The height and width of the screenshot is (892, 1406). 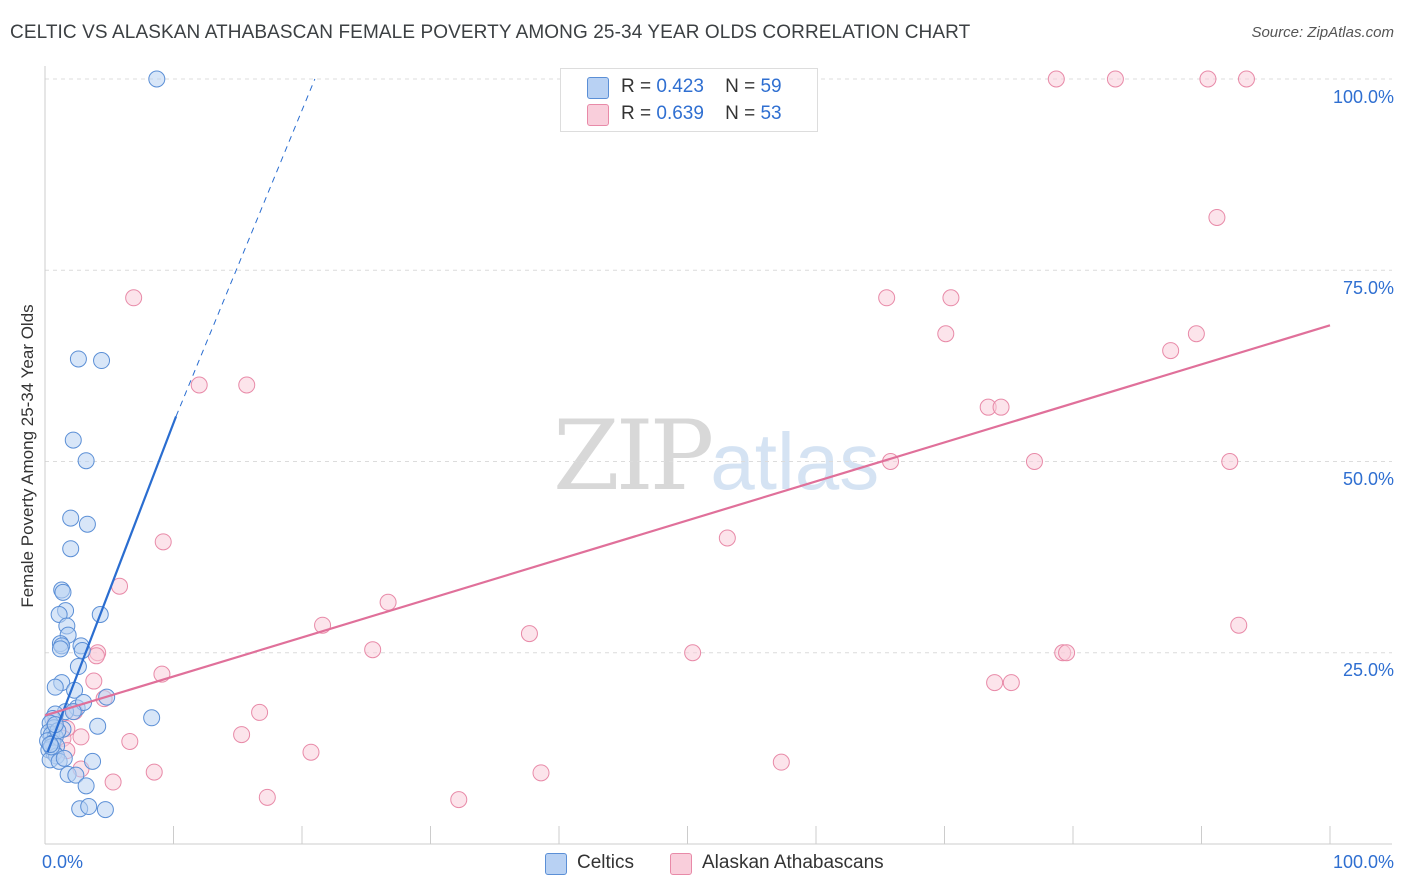 I want to click on watermark: ZIPatlas, so click(x=716, y=456).